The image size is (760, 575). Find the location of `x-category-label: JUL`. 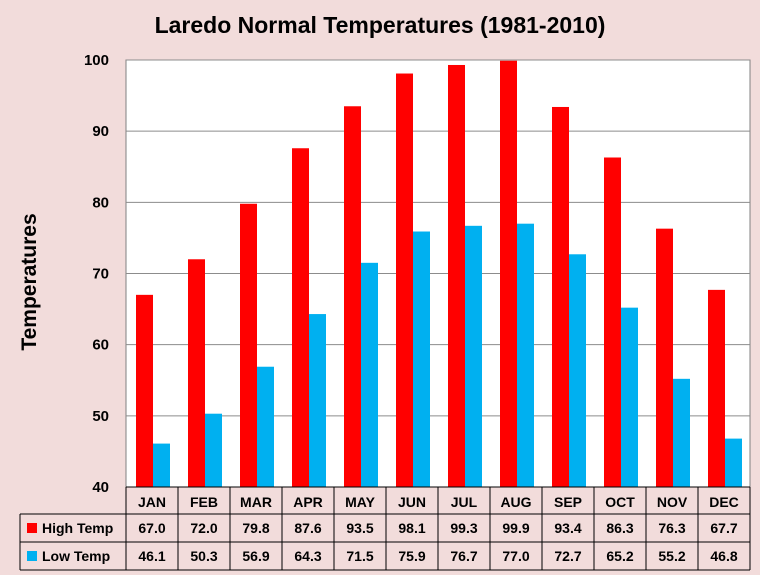

x-category-label: JUL is located at coordinates (464, 502).